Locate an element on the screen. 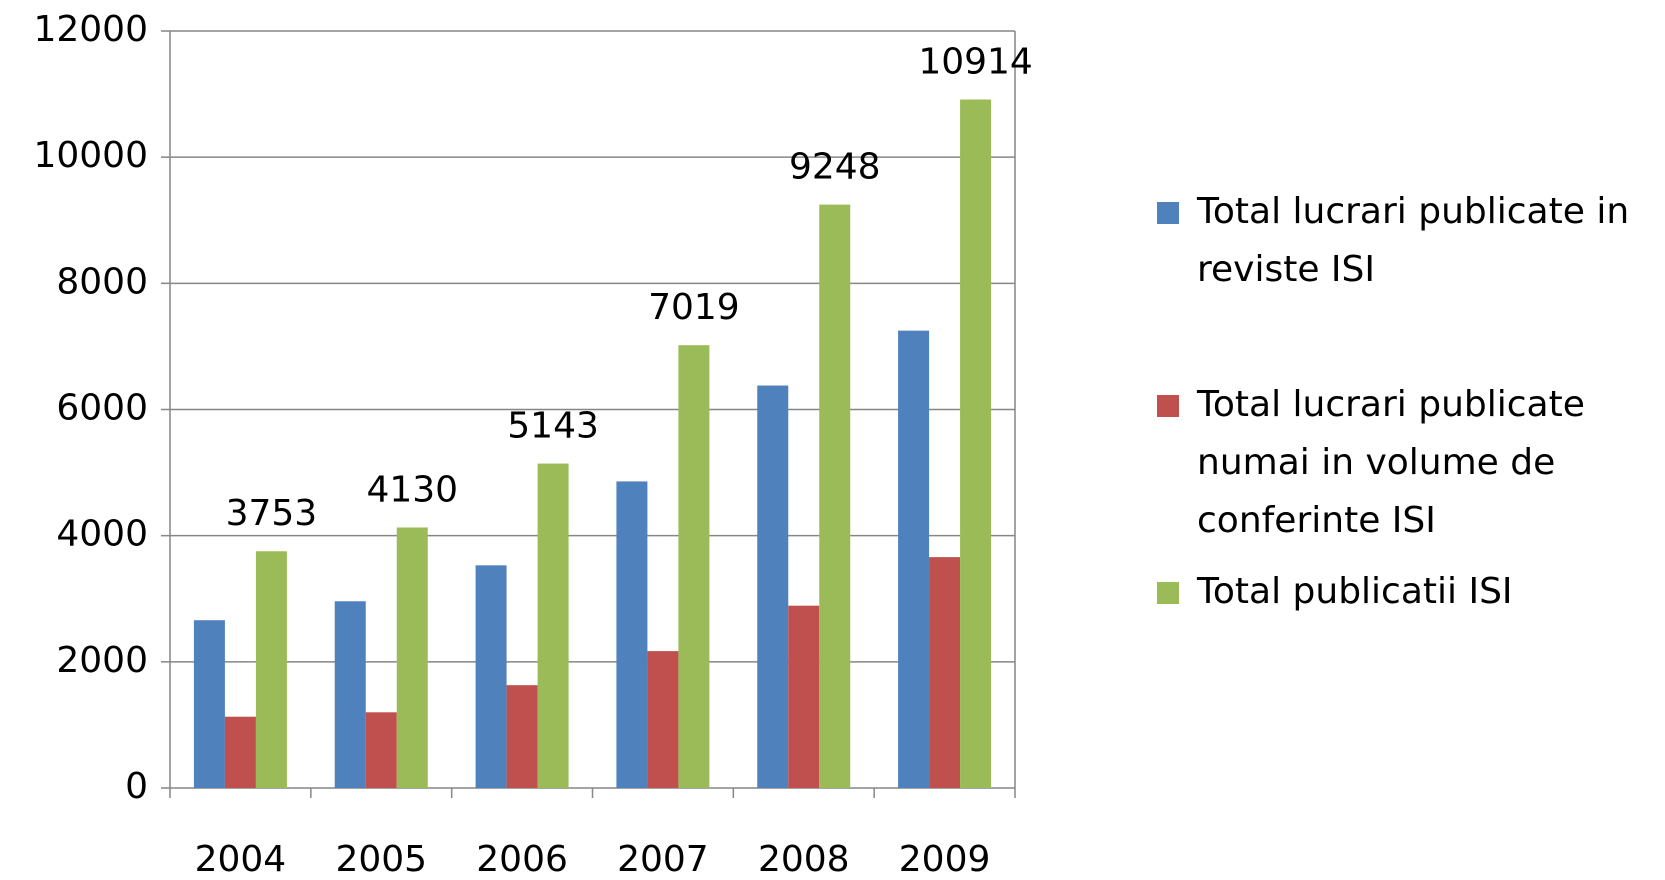 The width and height of the screenshot is (1665, 880). y-tick-label: 4000 is located at coordinates (102, 534).